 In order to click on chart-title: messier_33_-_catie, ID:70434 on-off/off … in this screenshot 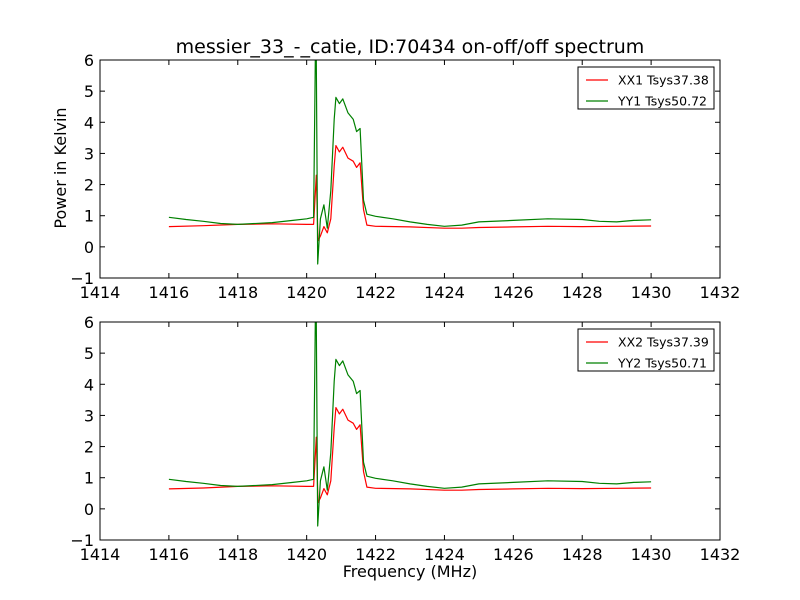, I will do `click(410, 47)`.